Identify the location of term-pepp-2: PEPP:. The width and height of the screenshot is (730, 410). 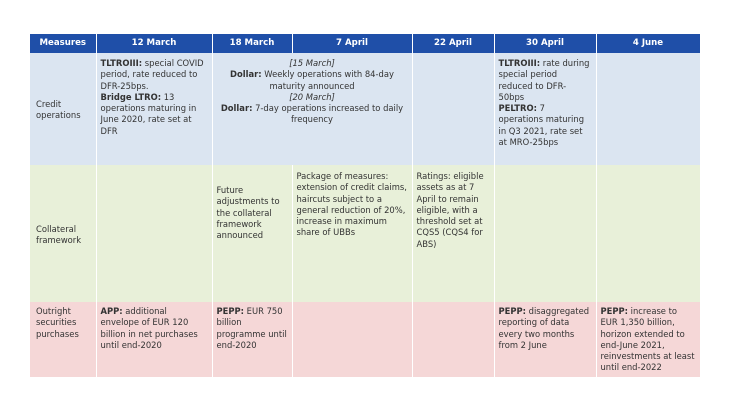
(512, 311).